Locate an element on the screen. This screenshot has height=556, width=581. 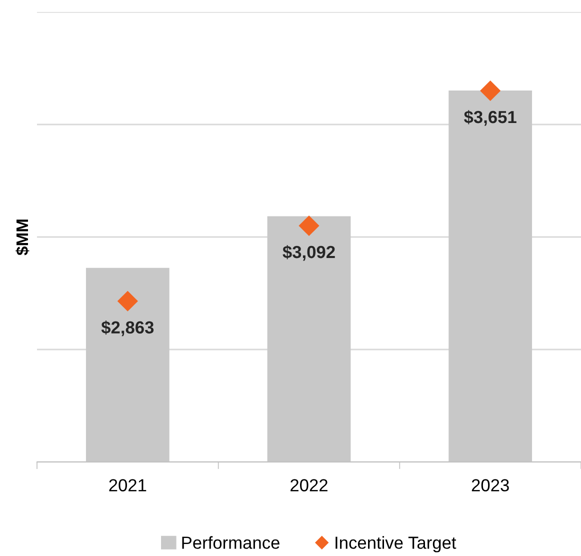
legend-label: Incentive Target is located at coordinates (396, 544).